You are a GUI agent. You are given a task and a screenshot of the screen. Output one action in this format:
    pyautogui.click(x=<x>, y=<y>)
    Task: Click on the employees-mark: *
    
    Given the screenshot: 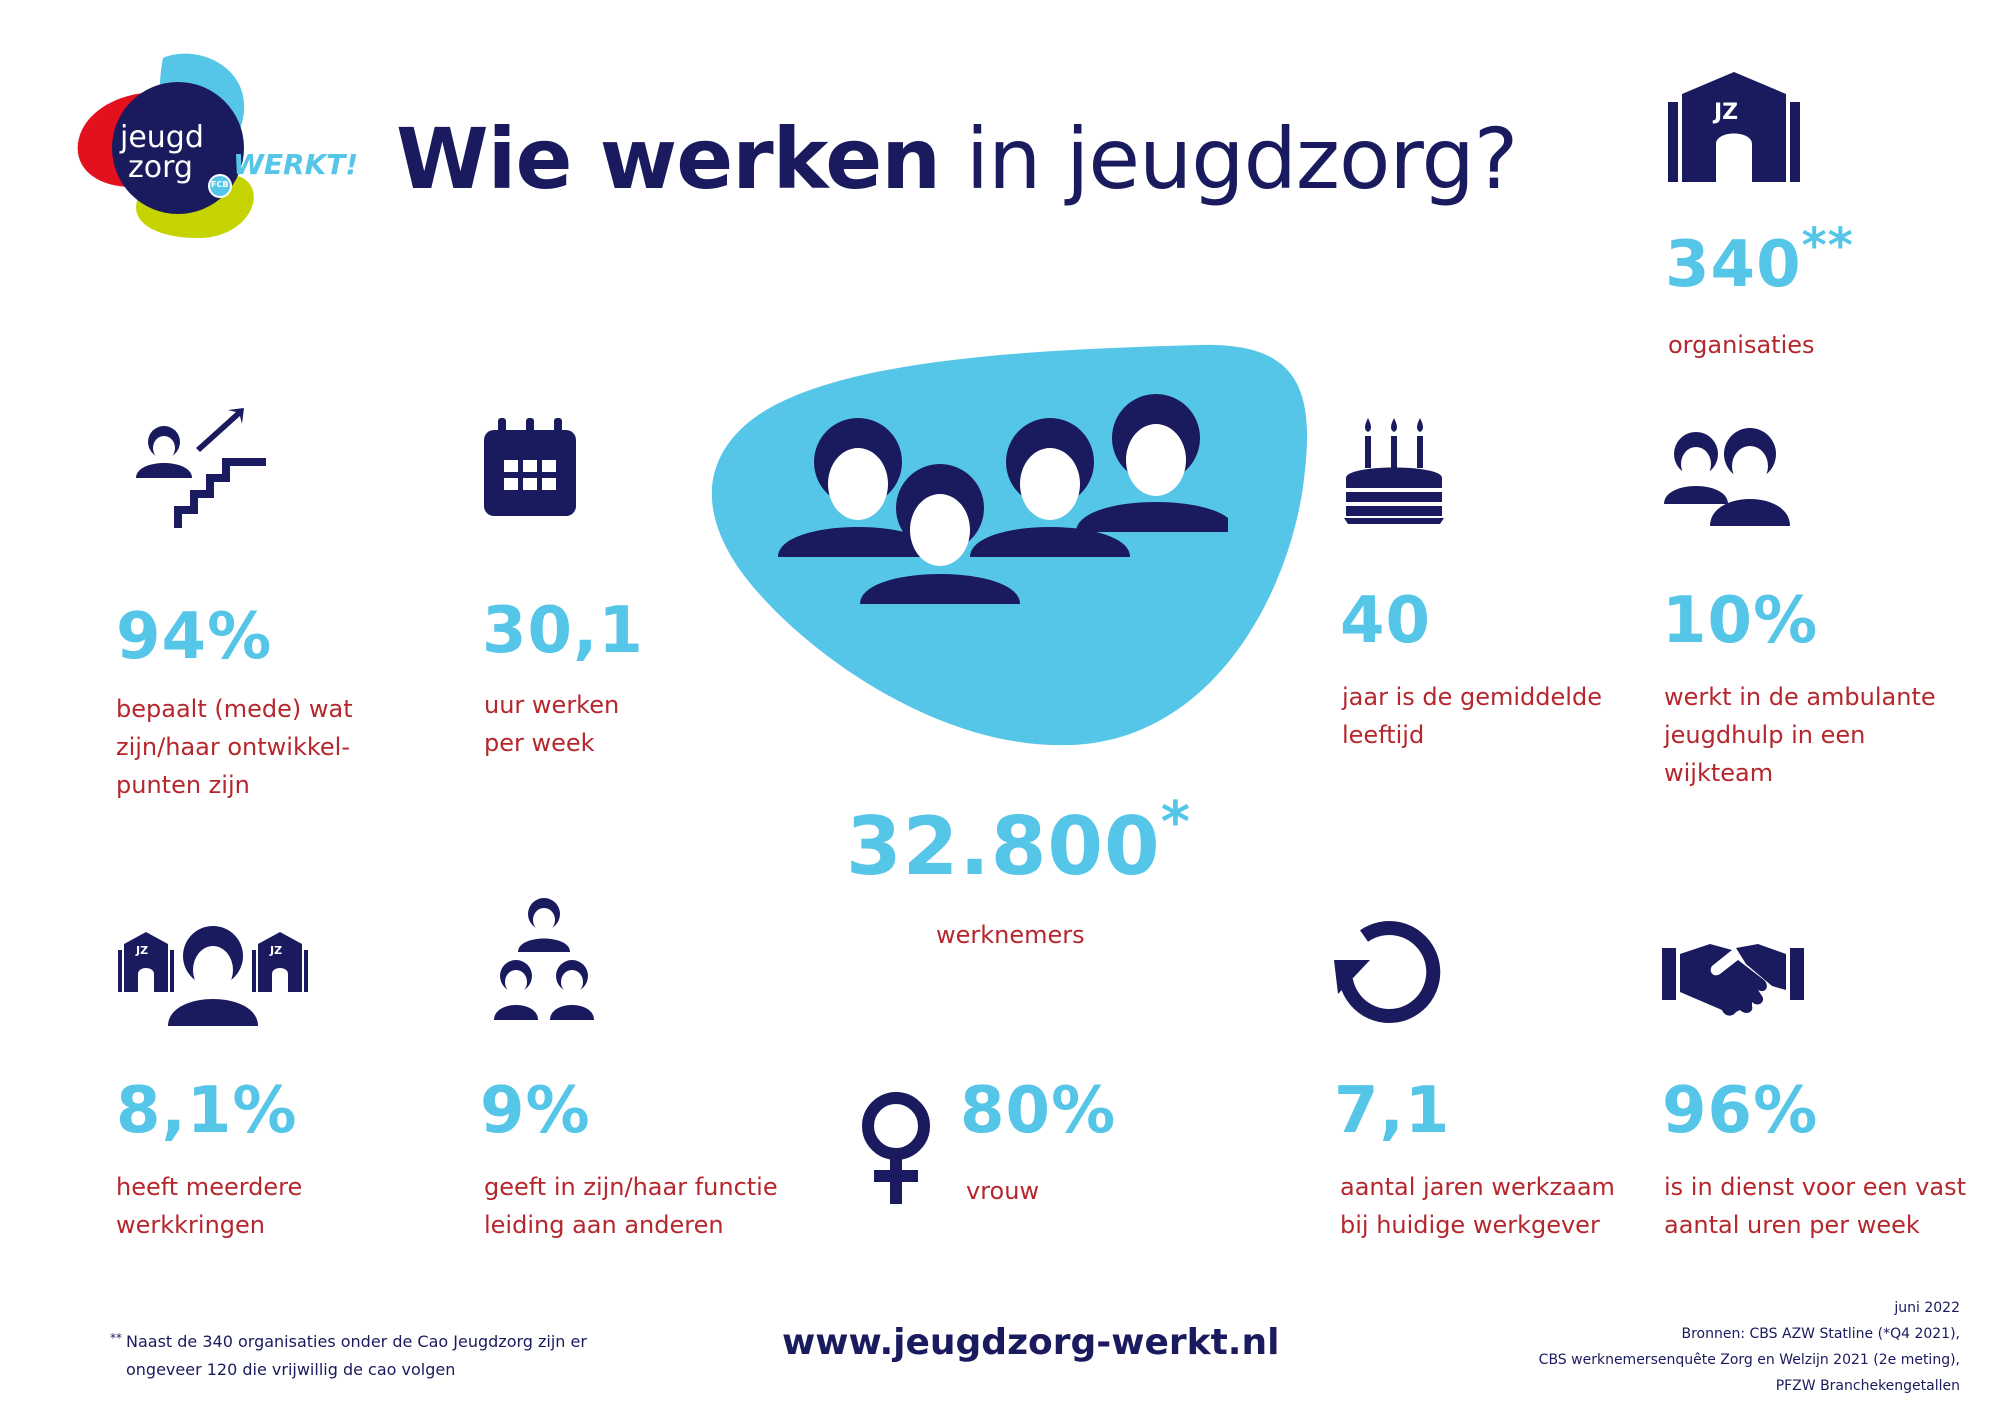 What is the action you would take?
    pyautogui.click(x=1176, y=822)
    